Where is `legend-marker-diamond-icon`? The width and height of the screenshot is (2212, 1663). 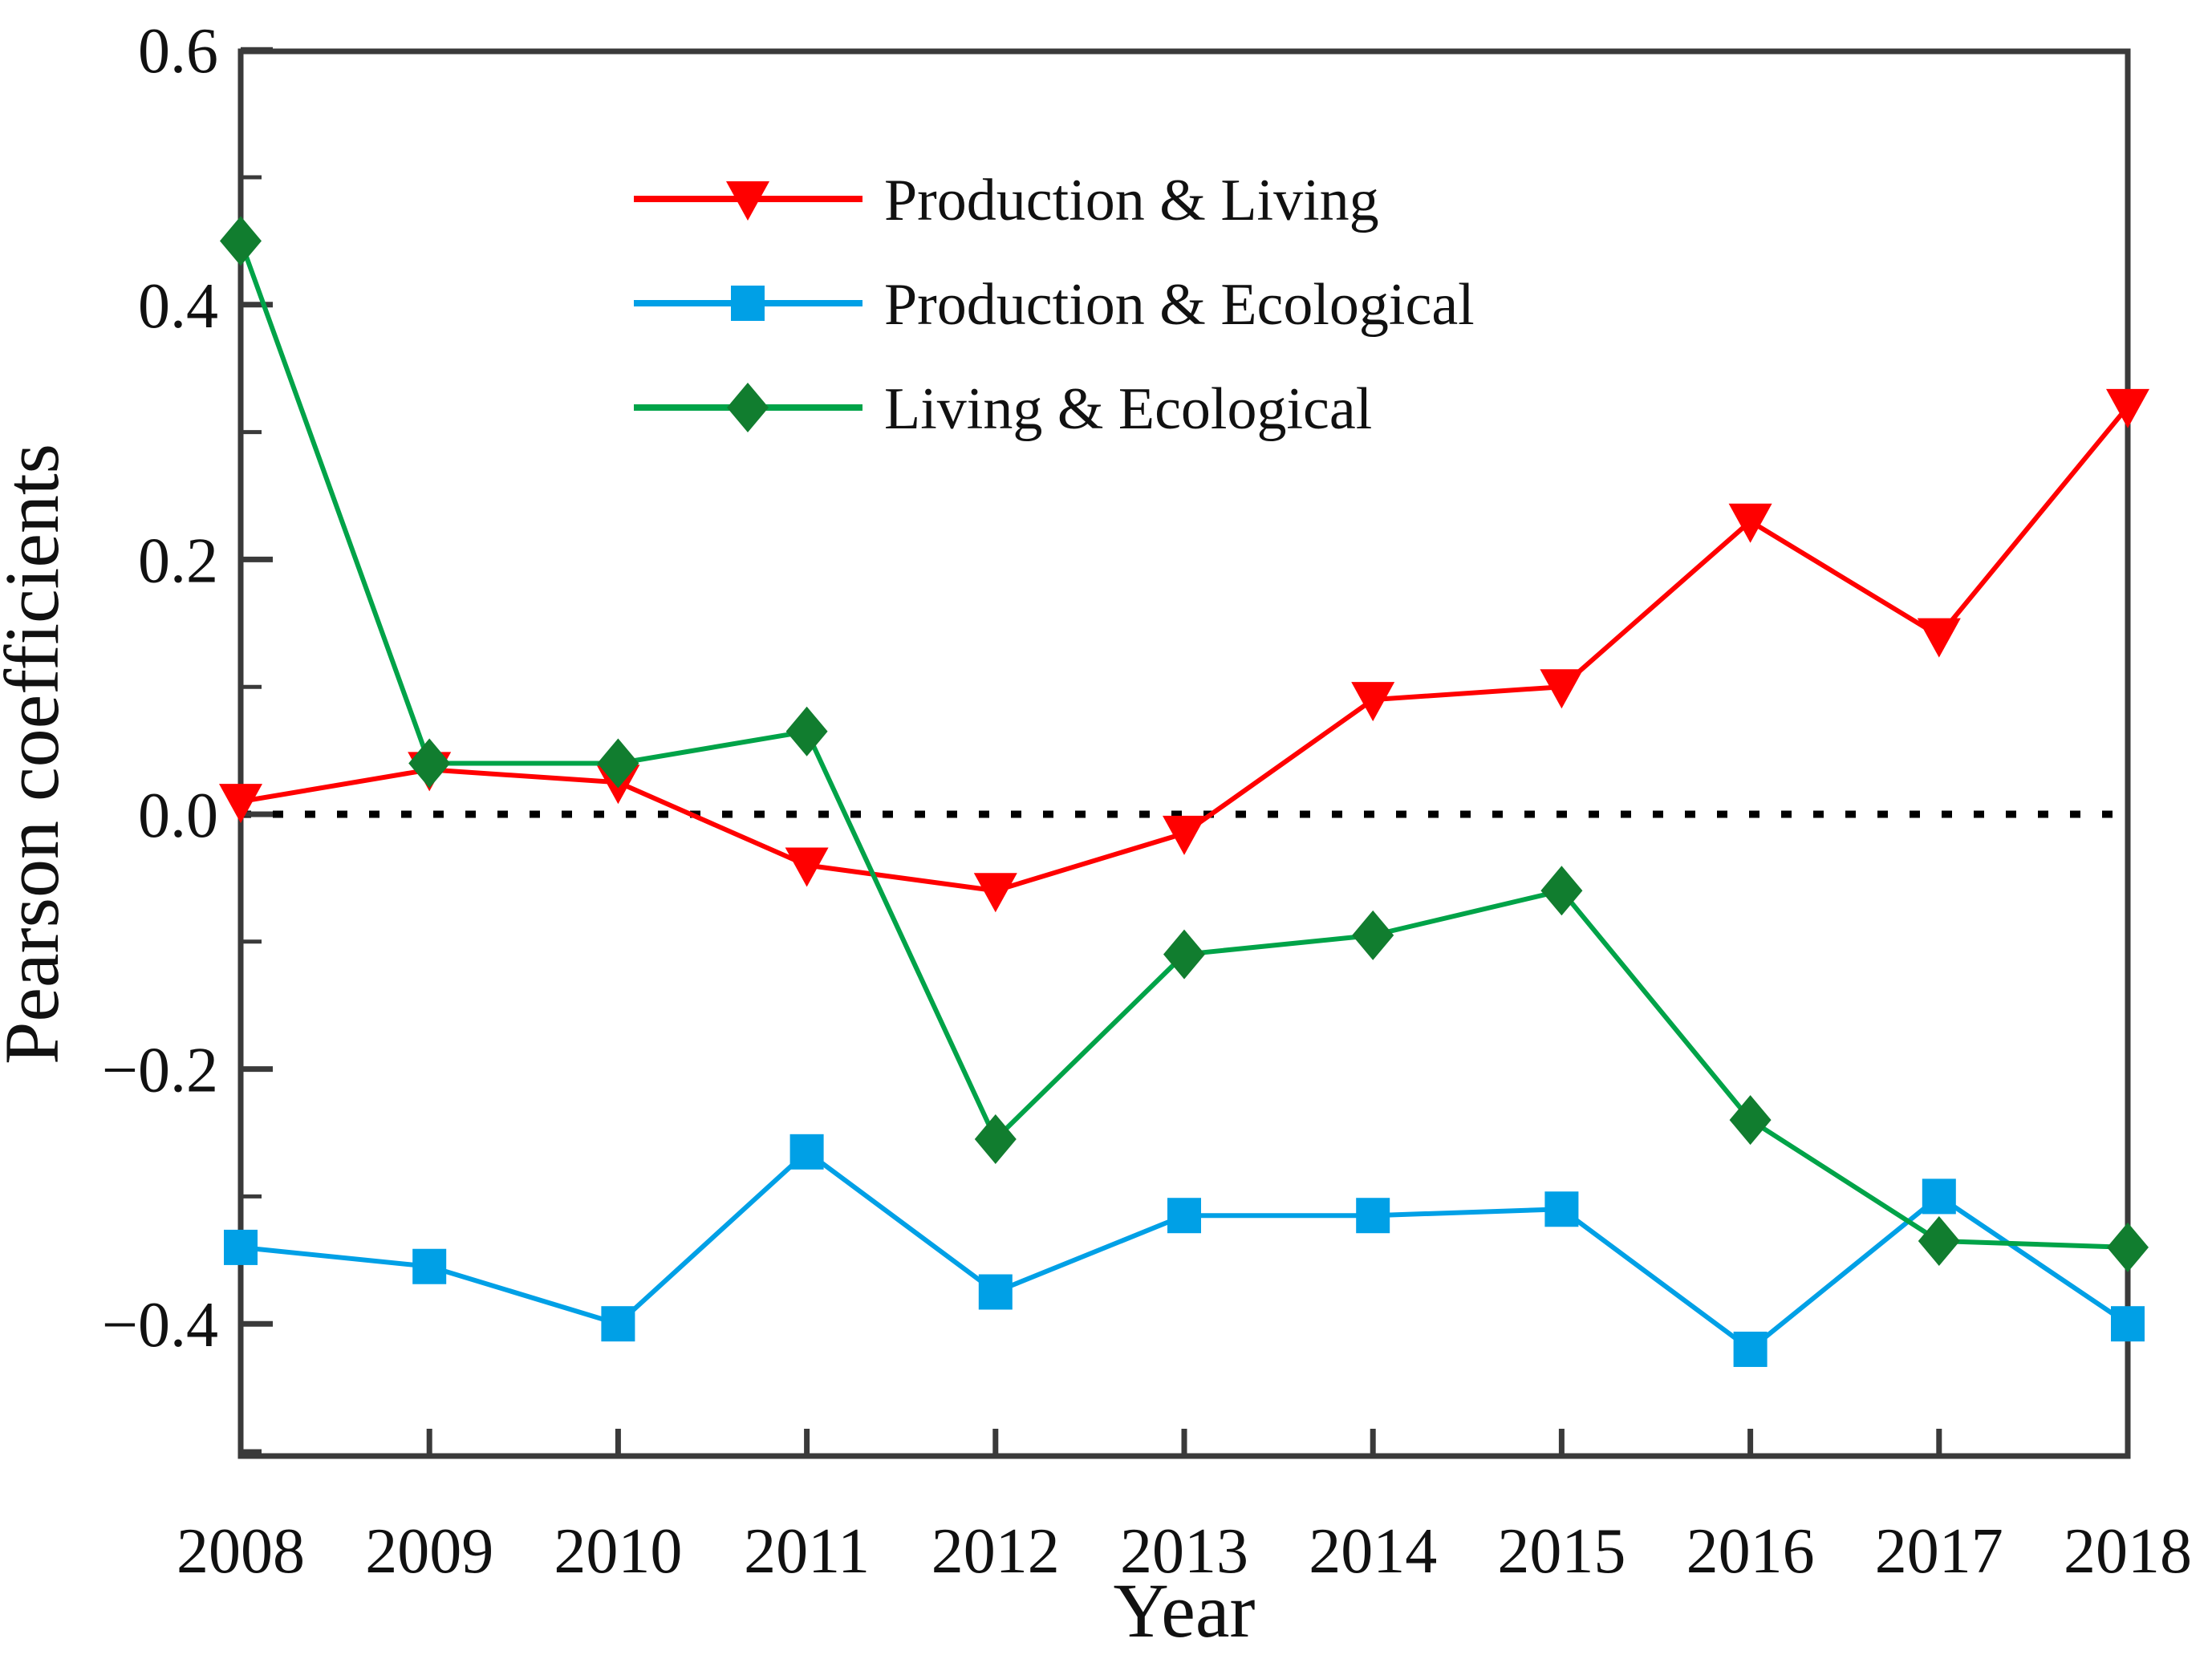 legend-marker-diamond-icon is located at coordinates (748, 407).